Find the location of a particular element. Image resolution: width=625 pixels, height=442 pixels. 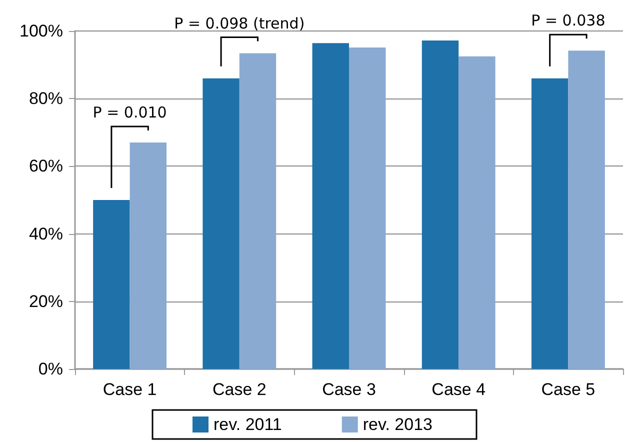

y-tick-label: 60% is located at coordinates (45, 166).